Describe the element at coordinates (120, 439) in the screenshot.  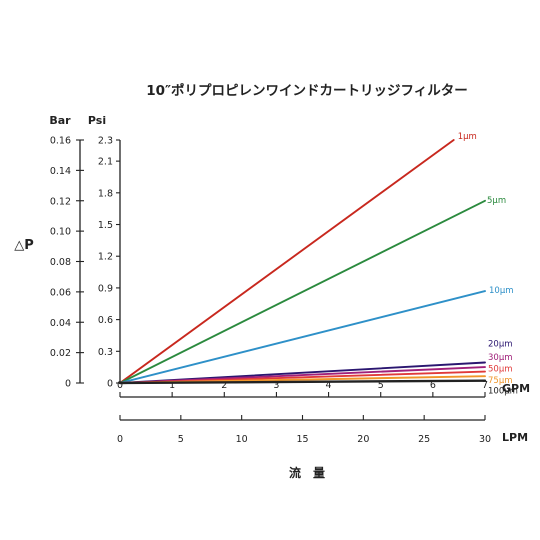
I see `lpm-axis-tick-label: 0` at that location.